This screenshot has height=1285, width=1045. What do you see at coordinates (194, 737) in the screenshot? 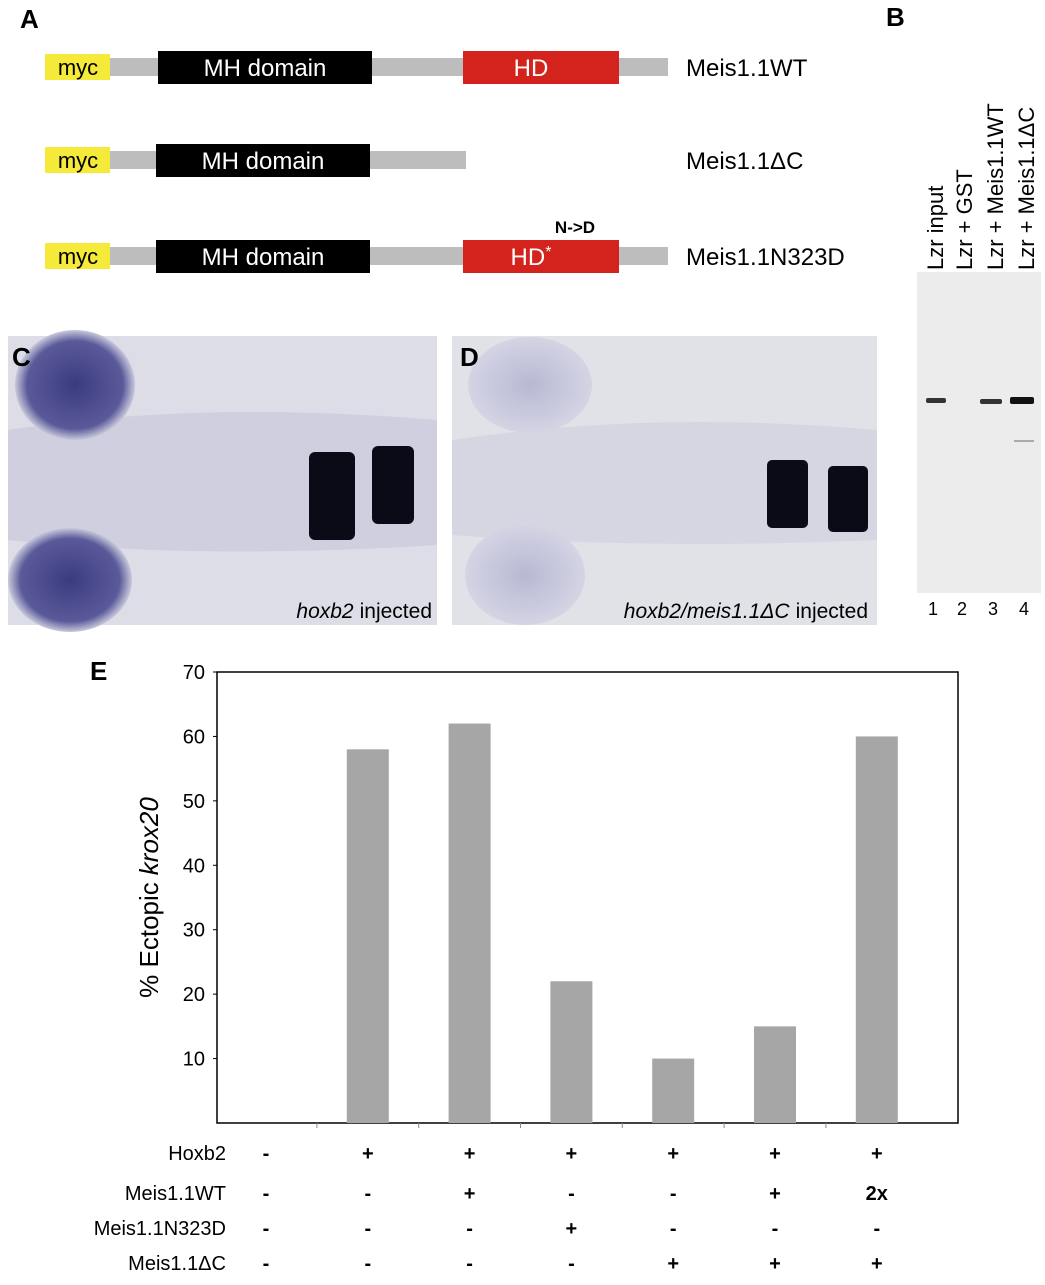
I see `y-tick-label: 60` at bounding box center [194, 737].